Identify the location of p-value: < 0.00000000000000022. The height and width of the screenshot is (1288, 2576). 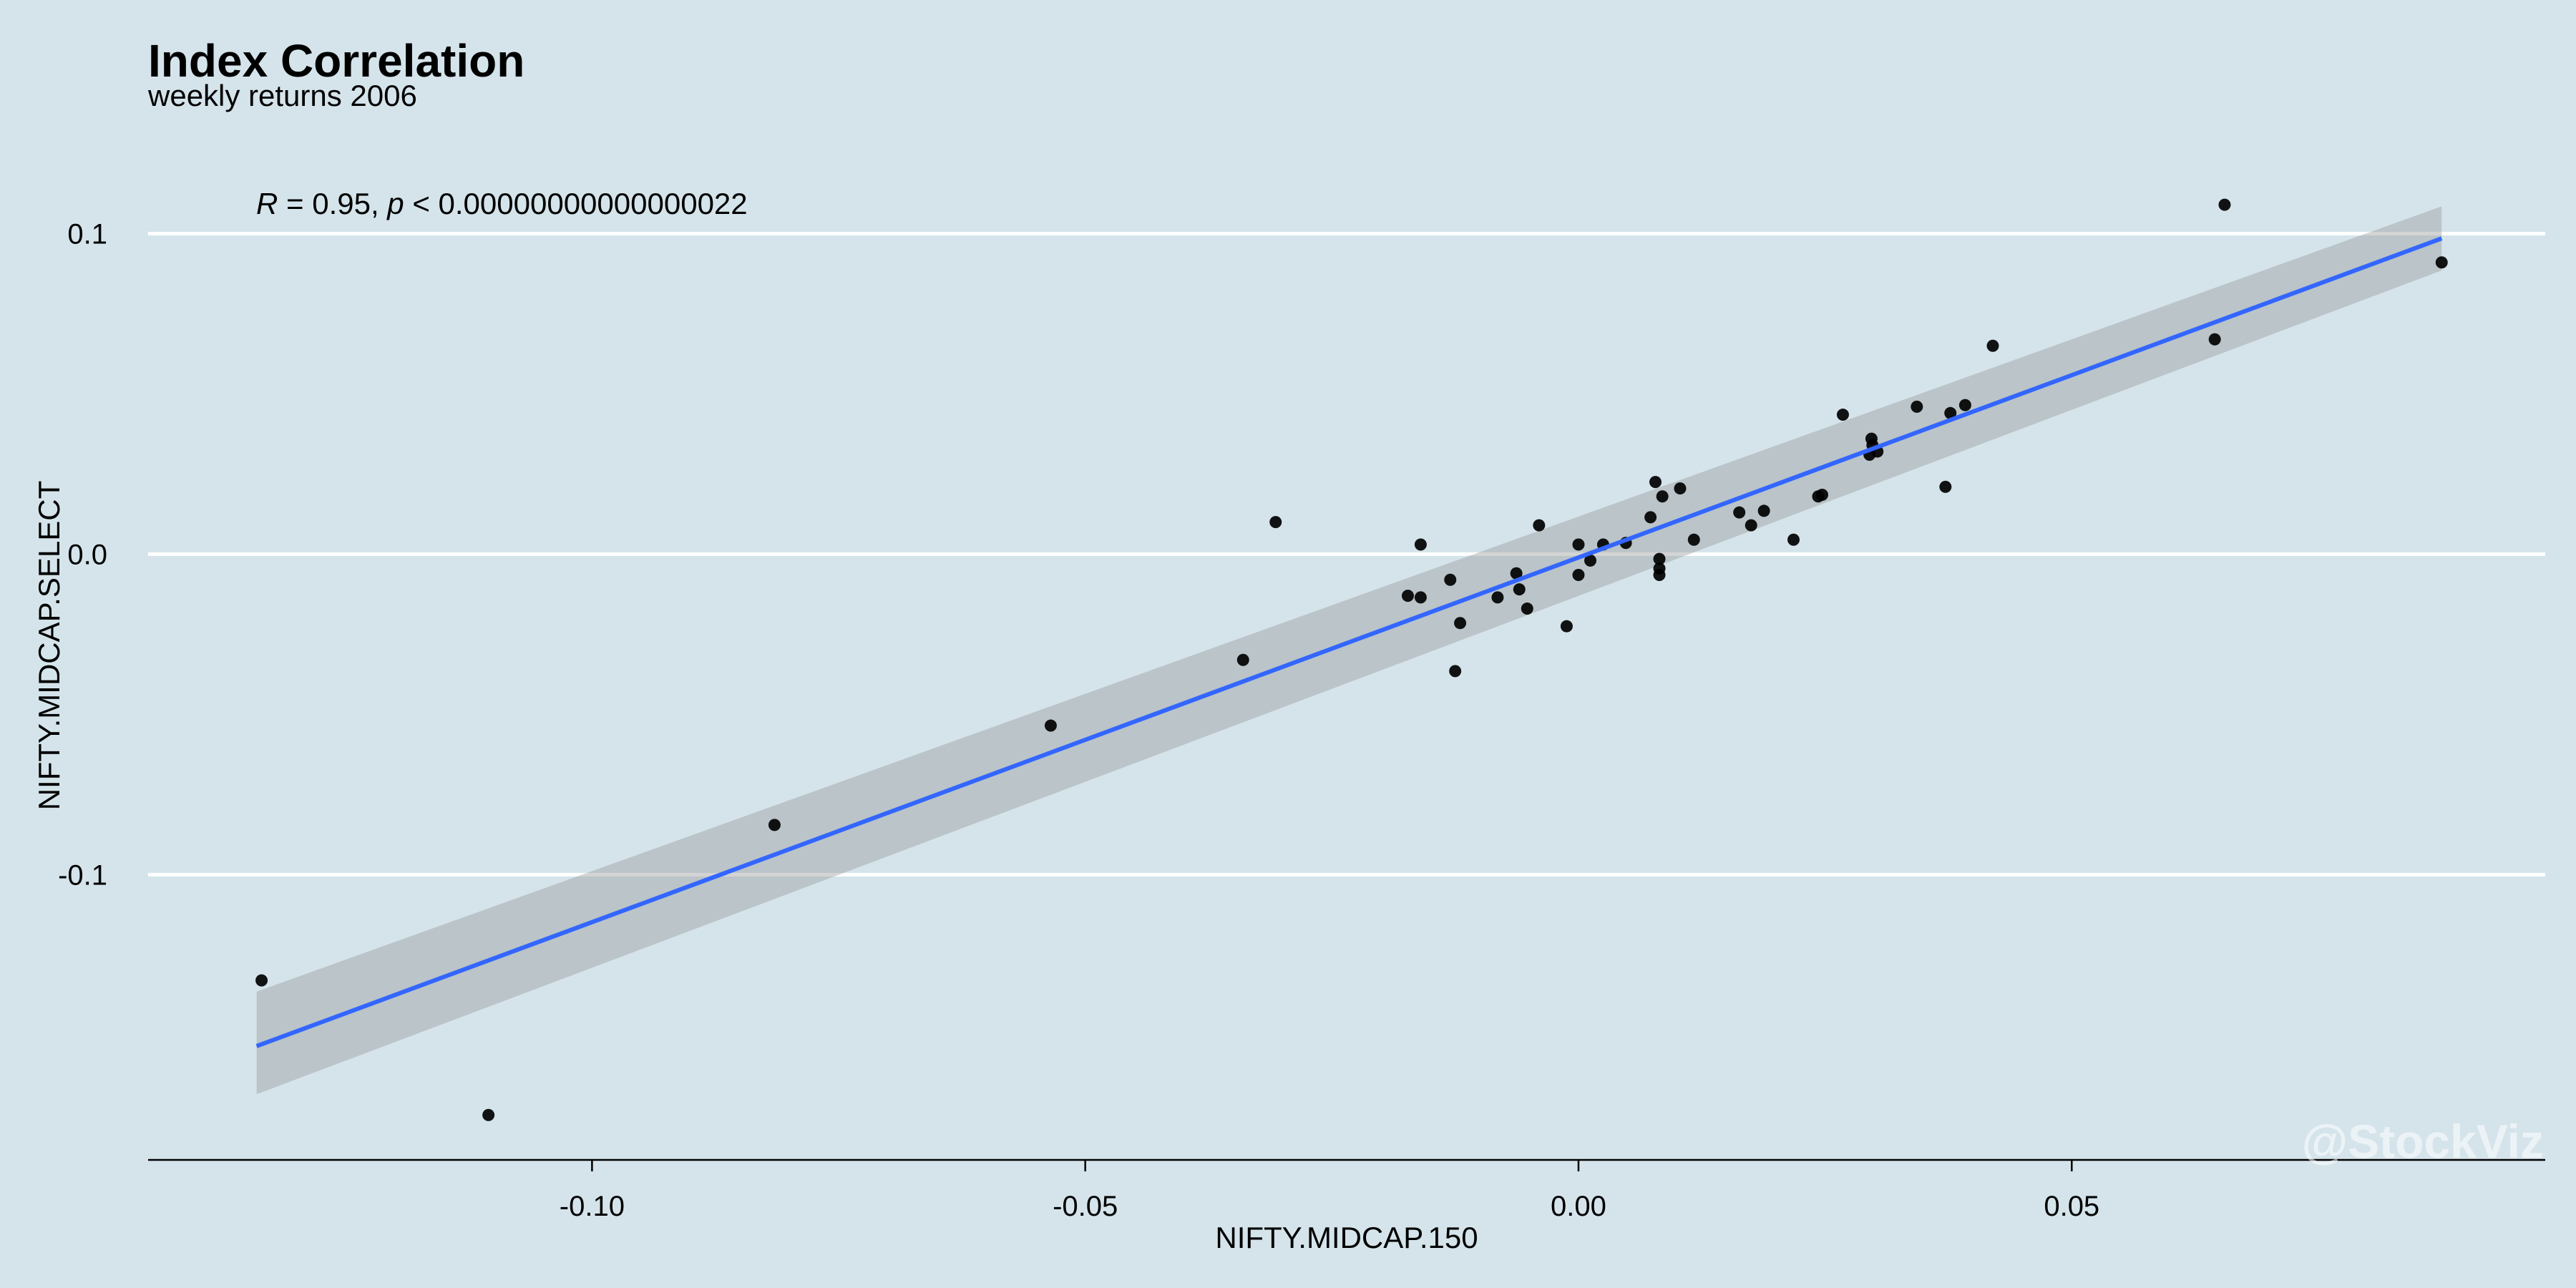
(576, 203).